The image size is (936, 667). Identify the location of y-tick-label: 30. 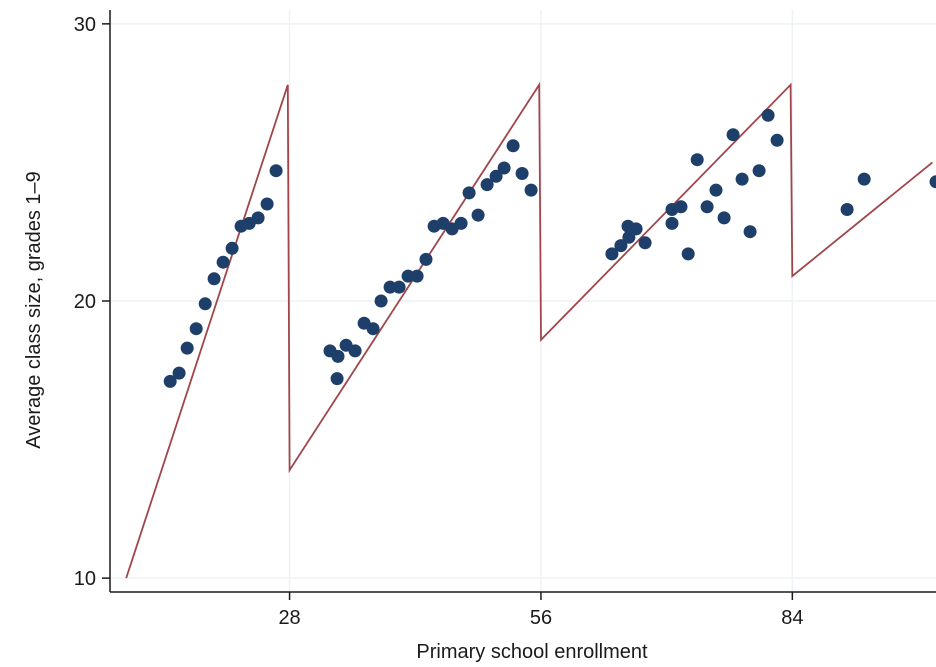
(85, 25).